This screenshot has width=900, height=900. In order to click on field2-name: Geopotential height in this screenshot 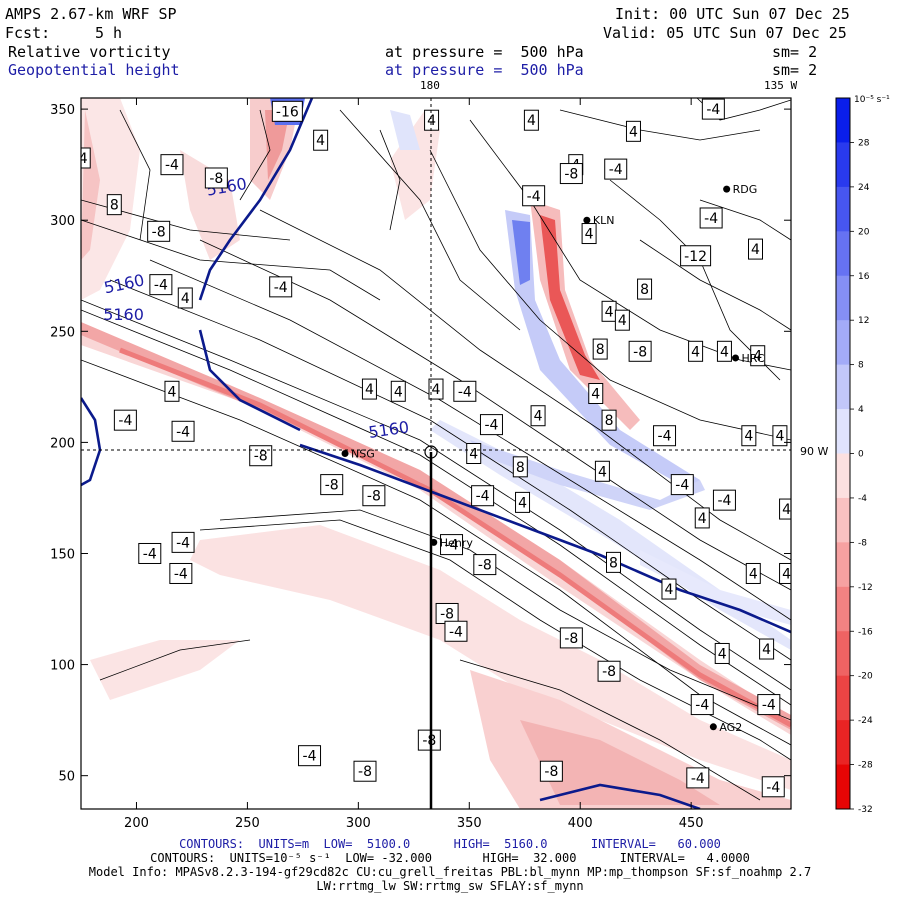, I will do `click(94, 70)`.